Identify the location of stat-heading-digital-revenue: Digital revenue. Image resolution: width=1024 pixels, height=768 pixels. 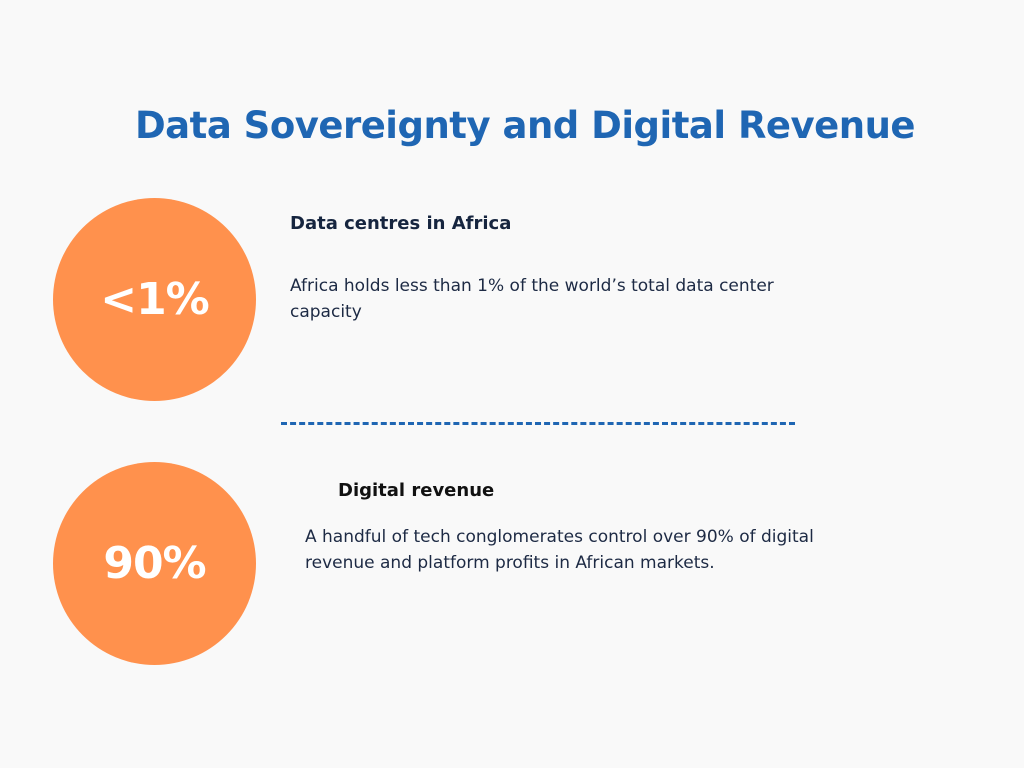
(416, 490).